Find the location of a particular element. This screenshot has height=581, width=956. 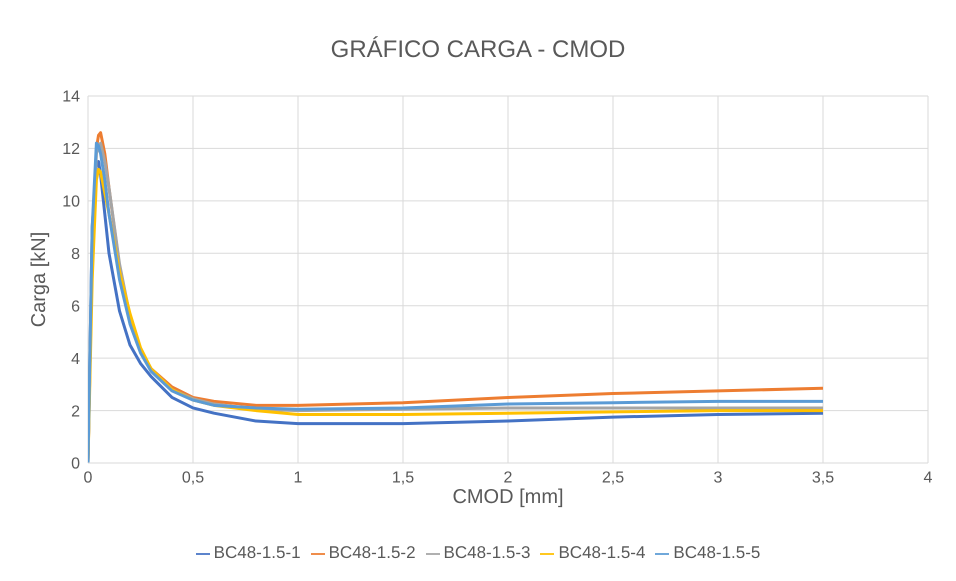

x-tick-label: 0,5 is located at coordinates (193, 477).